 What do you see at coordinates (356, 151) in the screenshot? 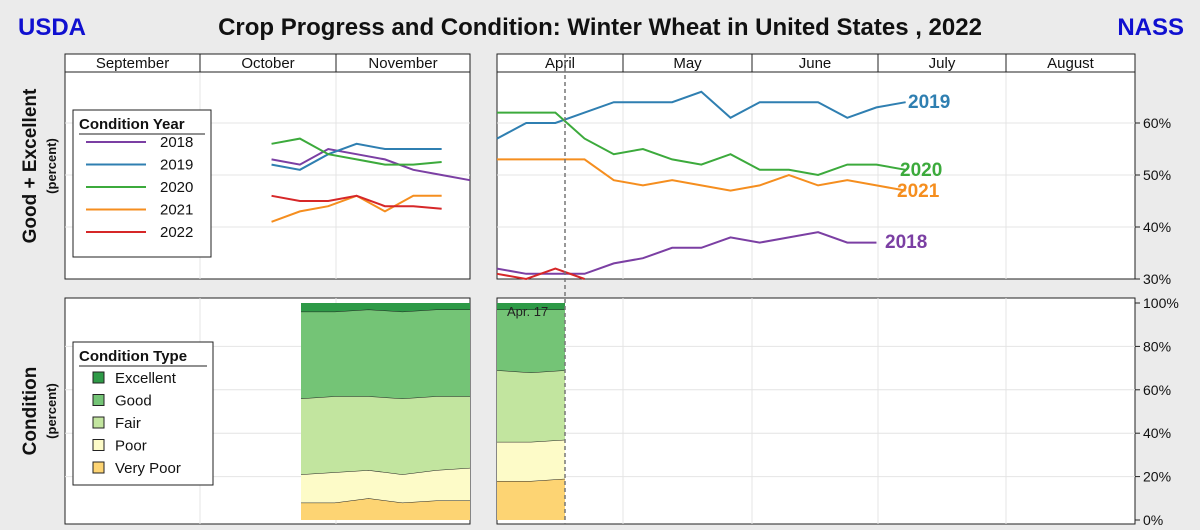
I see `line-2020-fall` at bounding box center [356, 151].